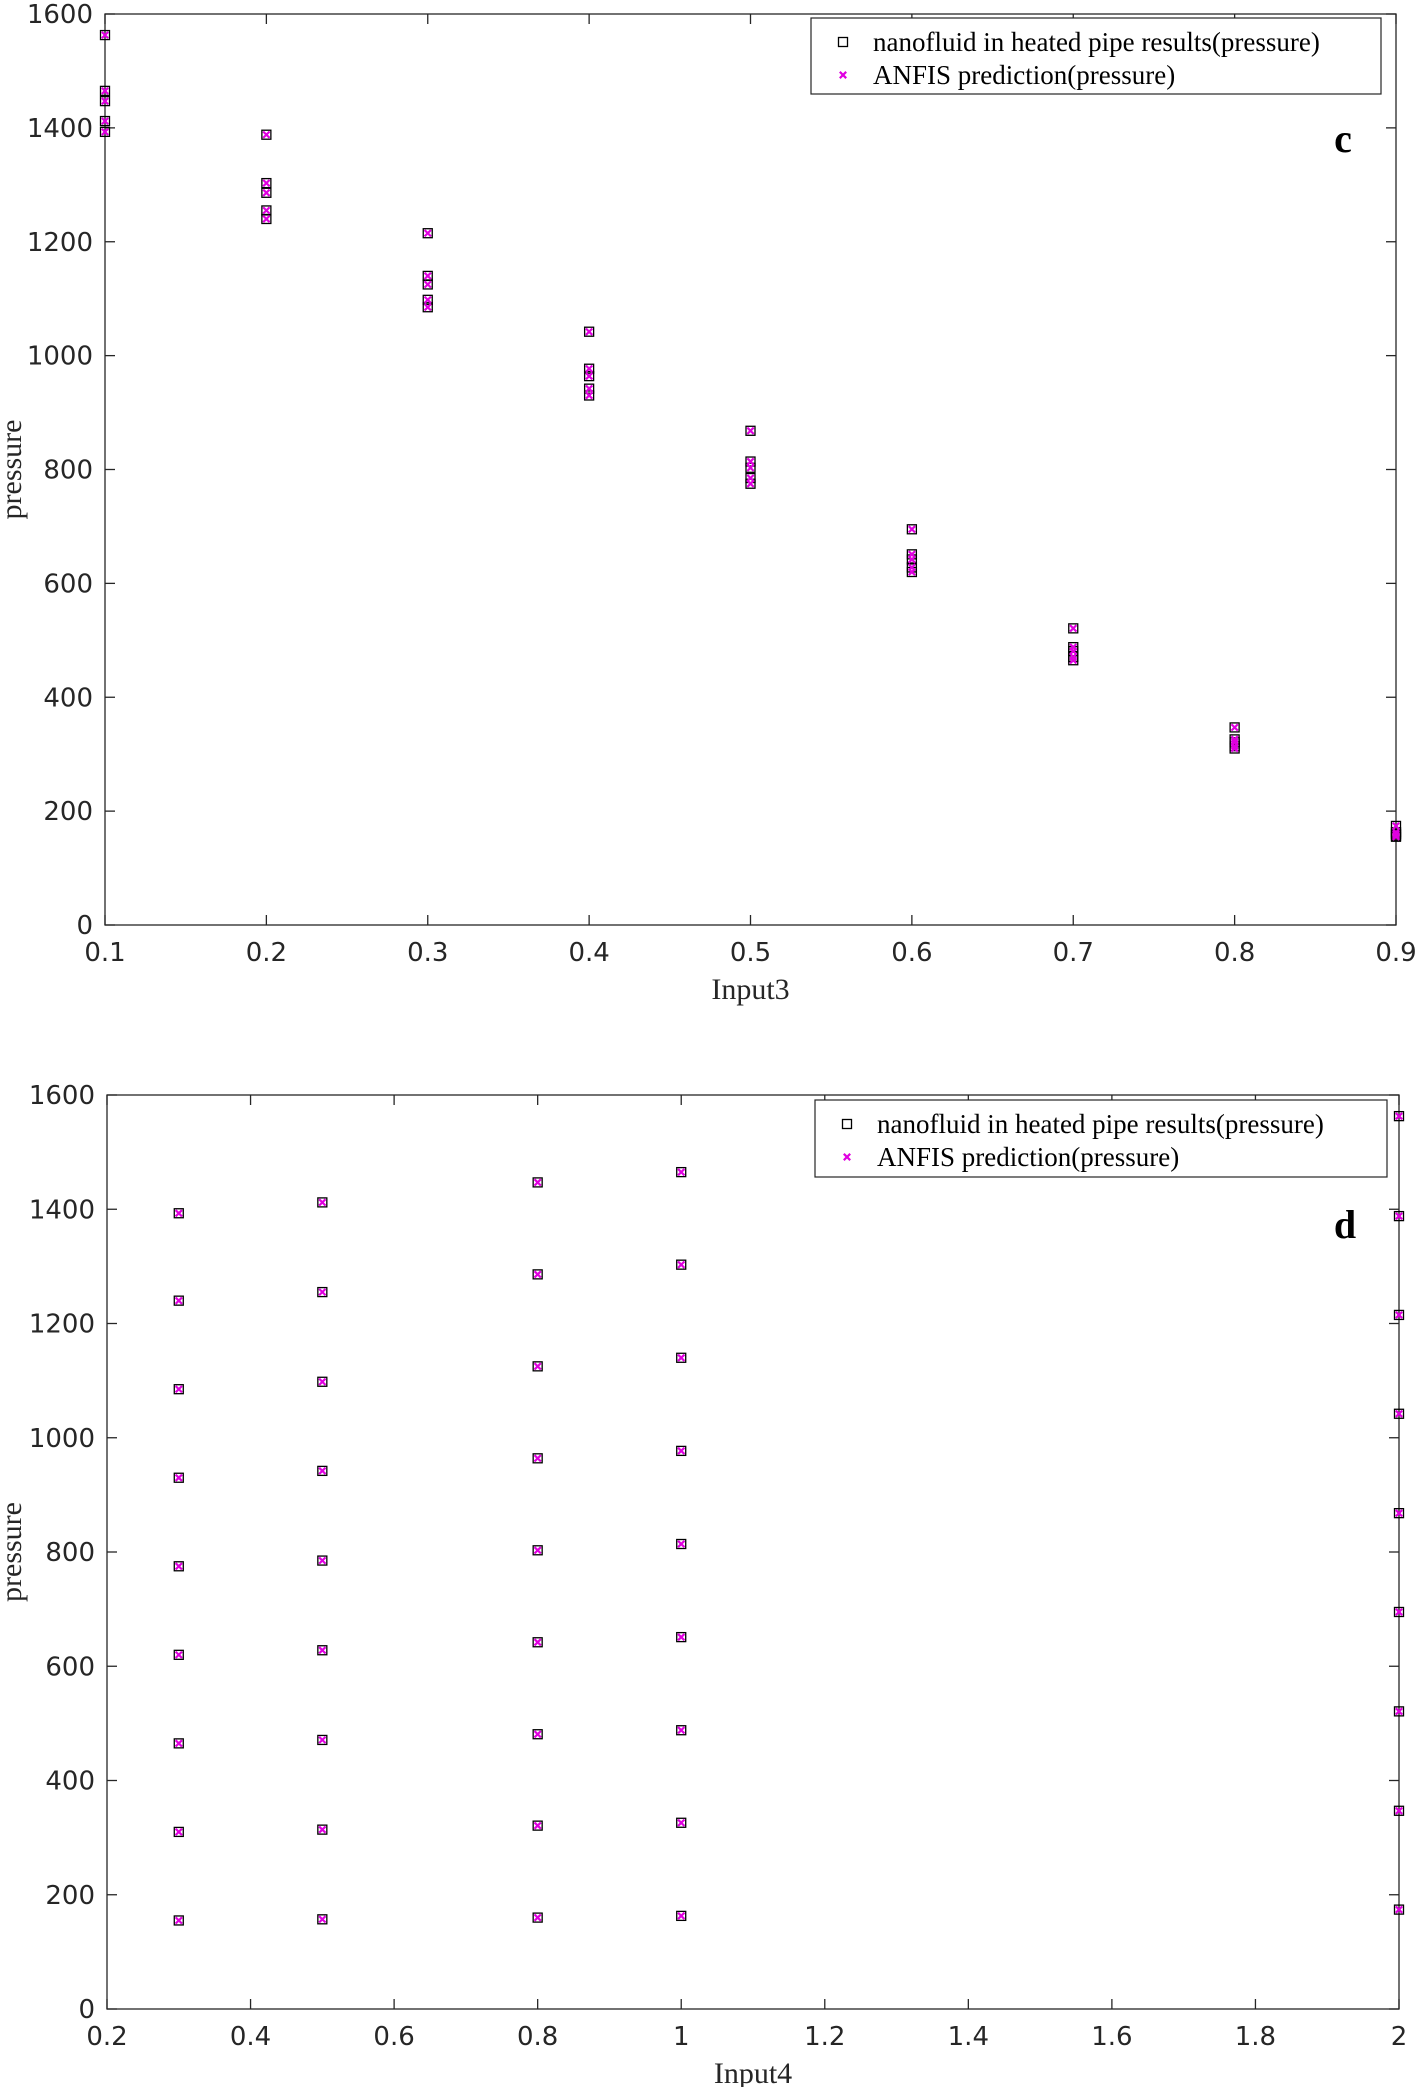 This screenshot has width=1416, height=2087. What do you see at coordinates (753, 2072) in the screenshot?
I see `x-axis-label: Input4` at bounding box center [753, 2072].